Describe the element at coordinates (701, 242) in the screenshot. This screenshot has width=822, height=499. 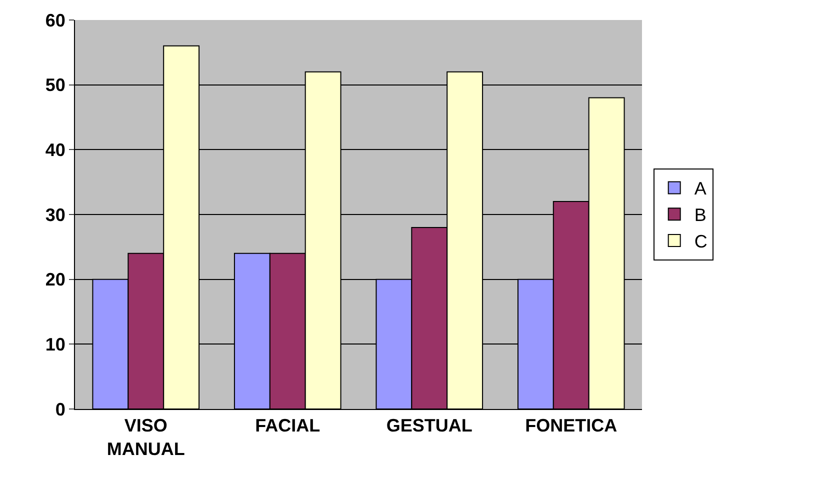
I see `legend-label: C` at that location.